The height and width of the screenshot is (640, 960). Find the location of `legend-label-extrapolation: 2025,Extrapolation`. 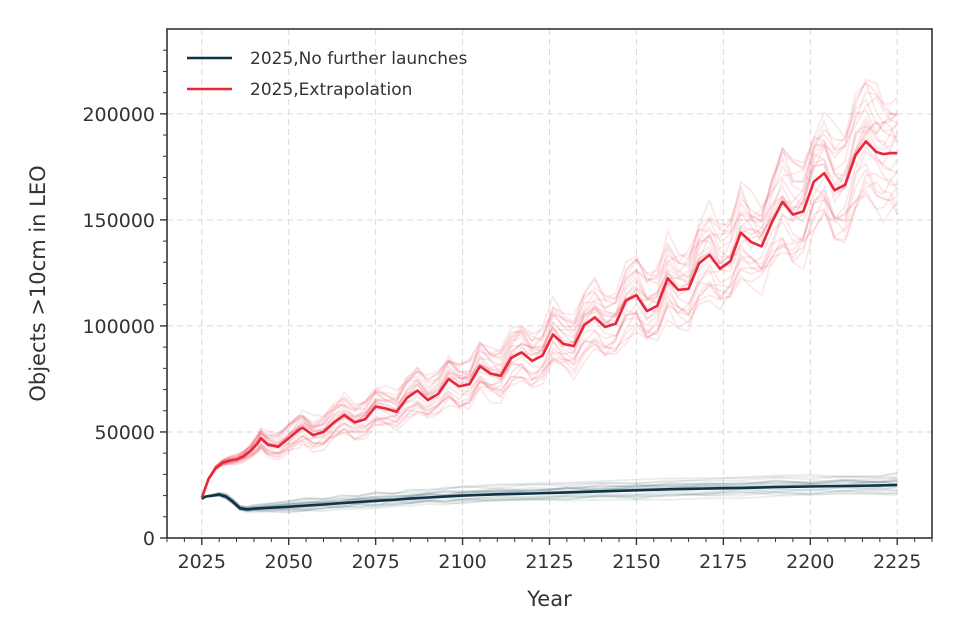

legend-label-extrapolation: 2025,Extrapolation is located at coordinates (331, 90).